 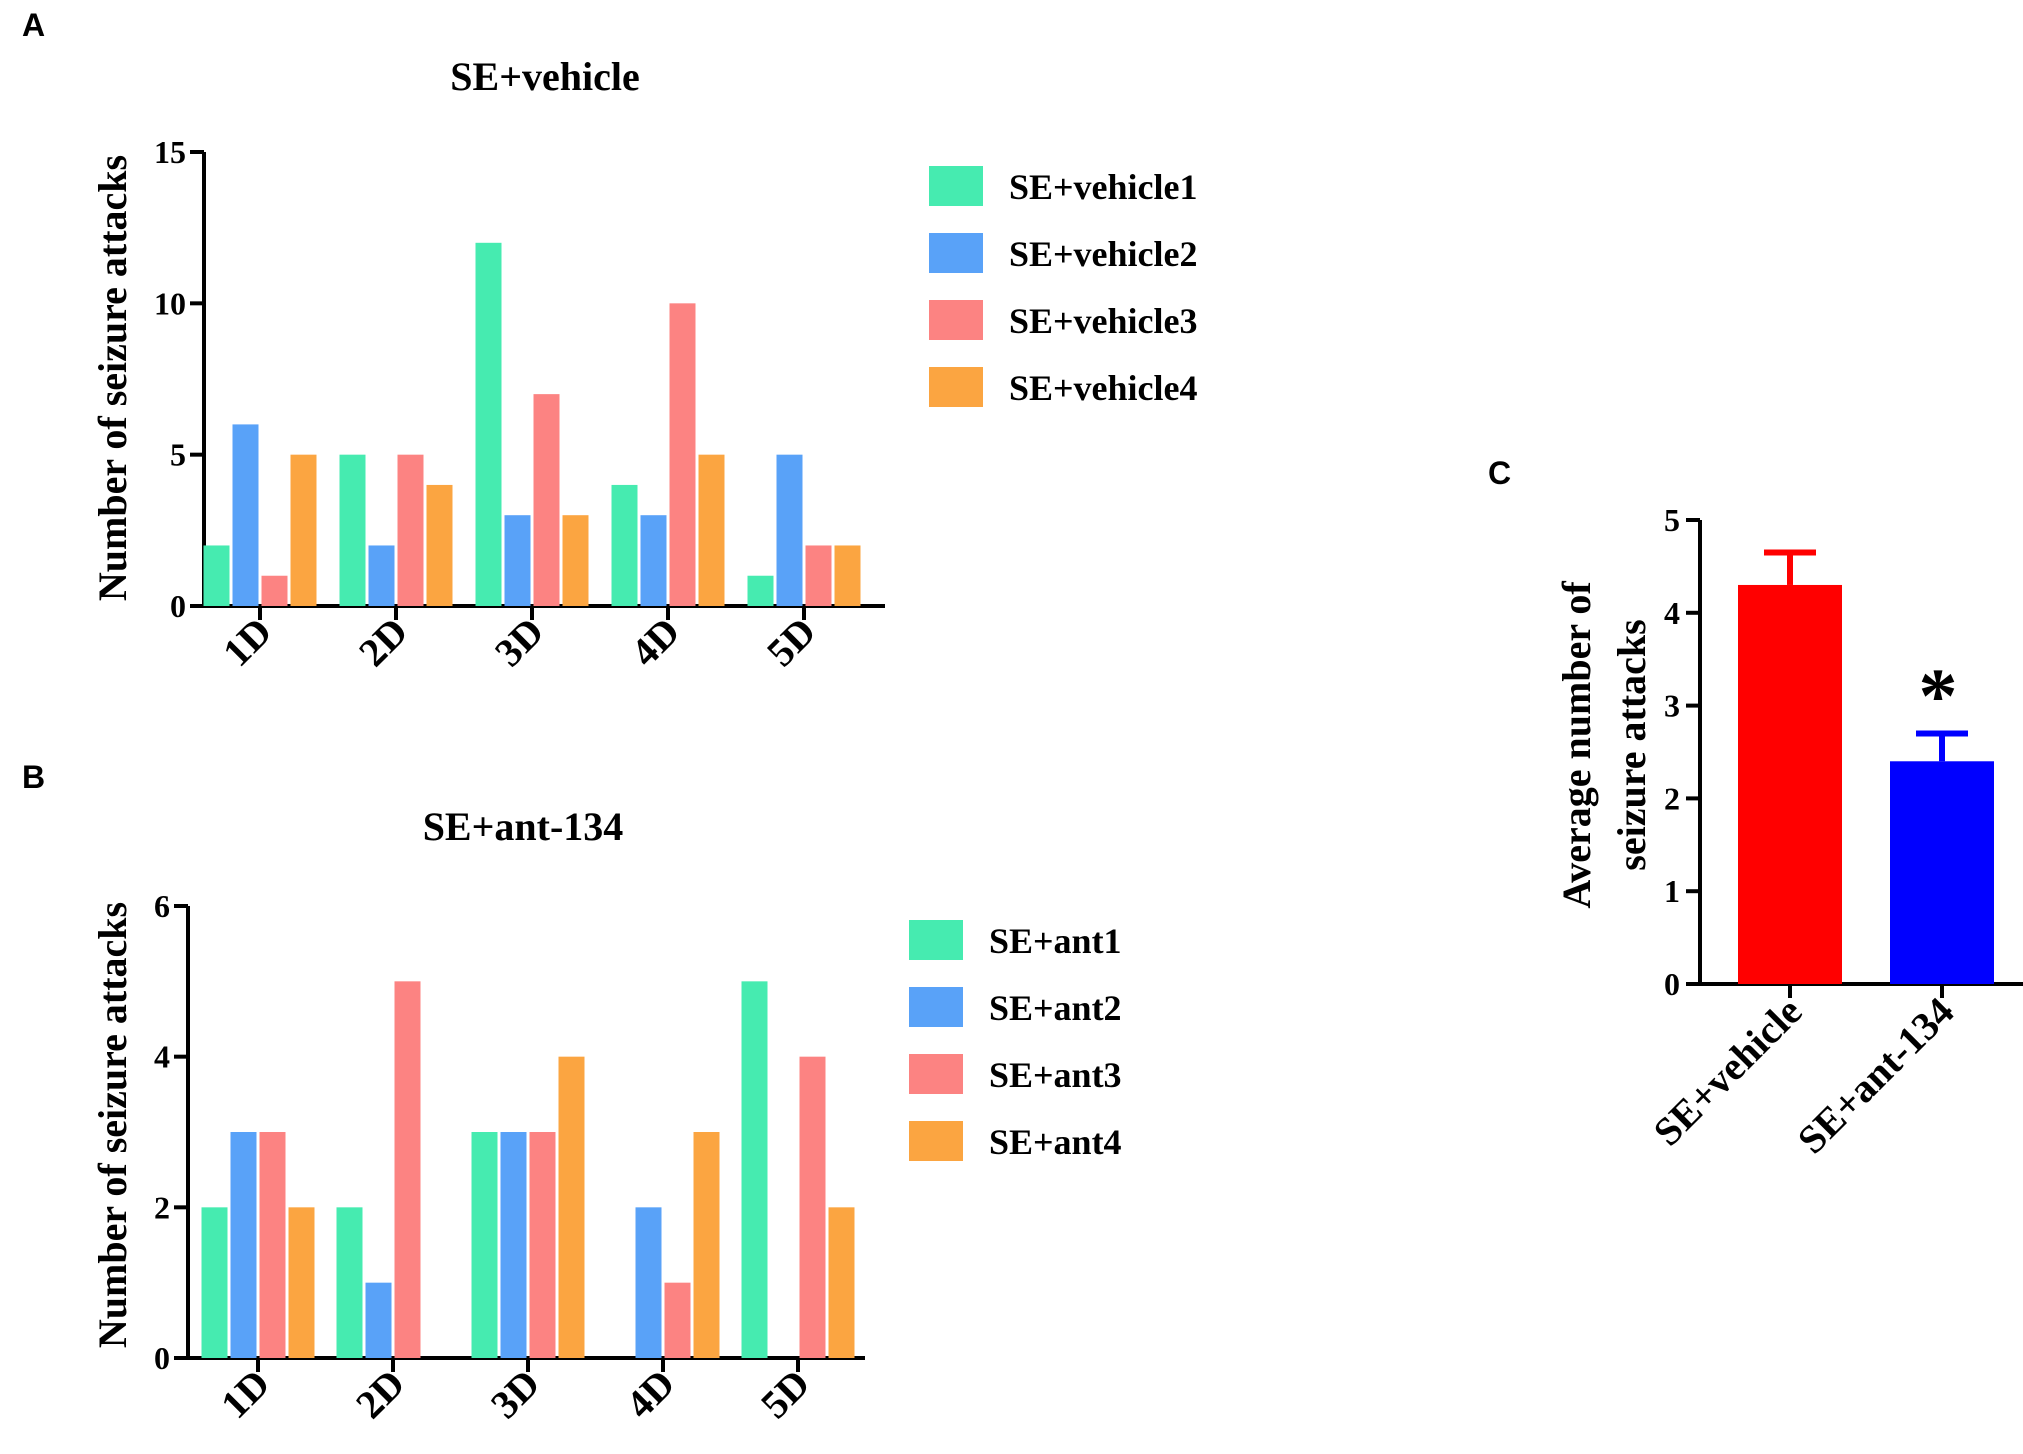 I want to click on panel-letter-b: B, so click(x=33, y=777).